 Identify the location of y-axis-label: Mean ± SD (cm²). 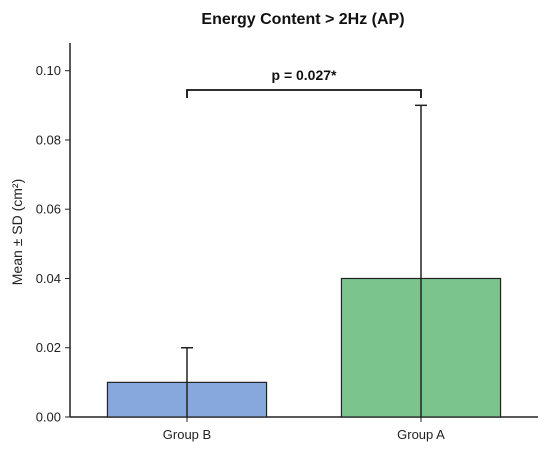
(17, 232).